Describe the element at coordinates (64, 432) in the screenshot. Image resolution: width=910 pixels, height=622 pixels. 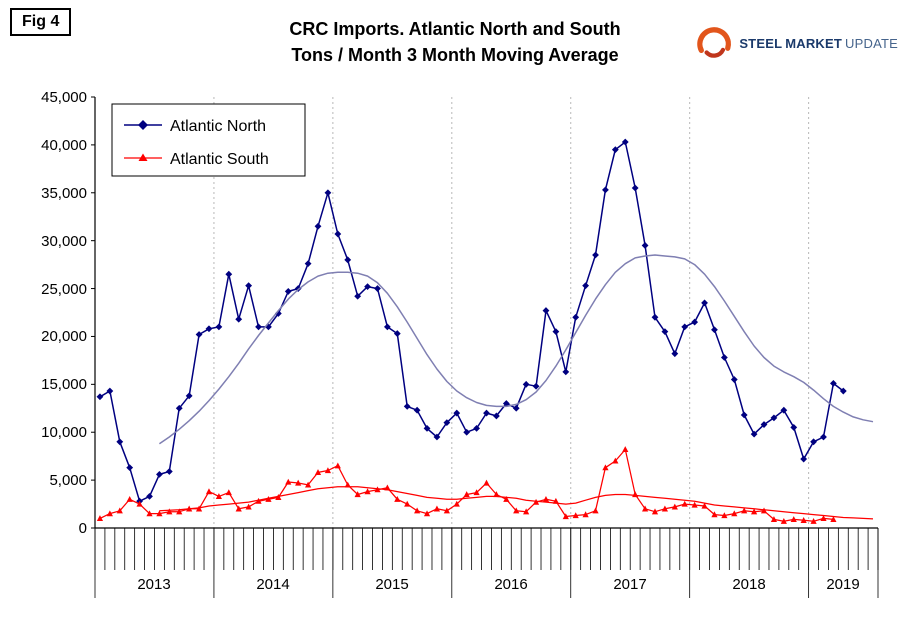
I see `y-axis-label: 10,000` at that location.